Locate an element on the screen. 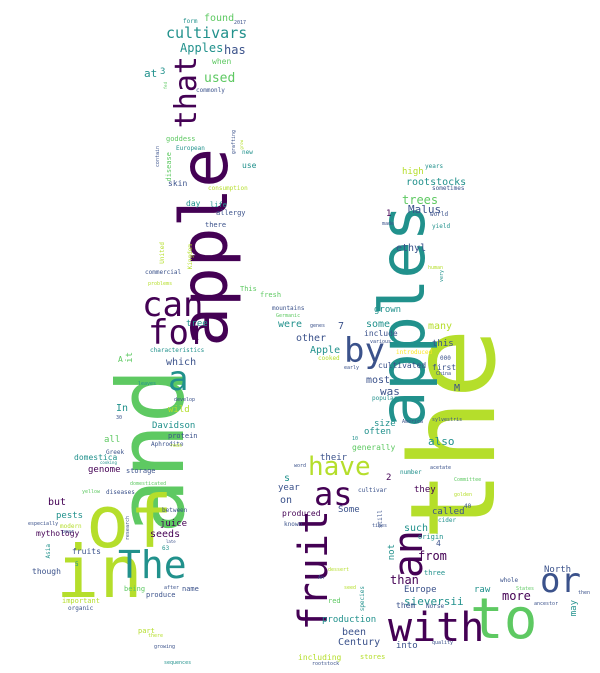 Image resolution: width=600 pixels, height=673 pixels. word: pests is located at coordinates (70, 516).